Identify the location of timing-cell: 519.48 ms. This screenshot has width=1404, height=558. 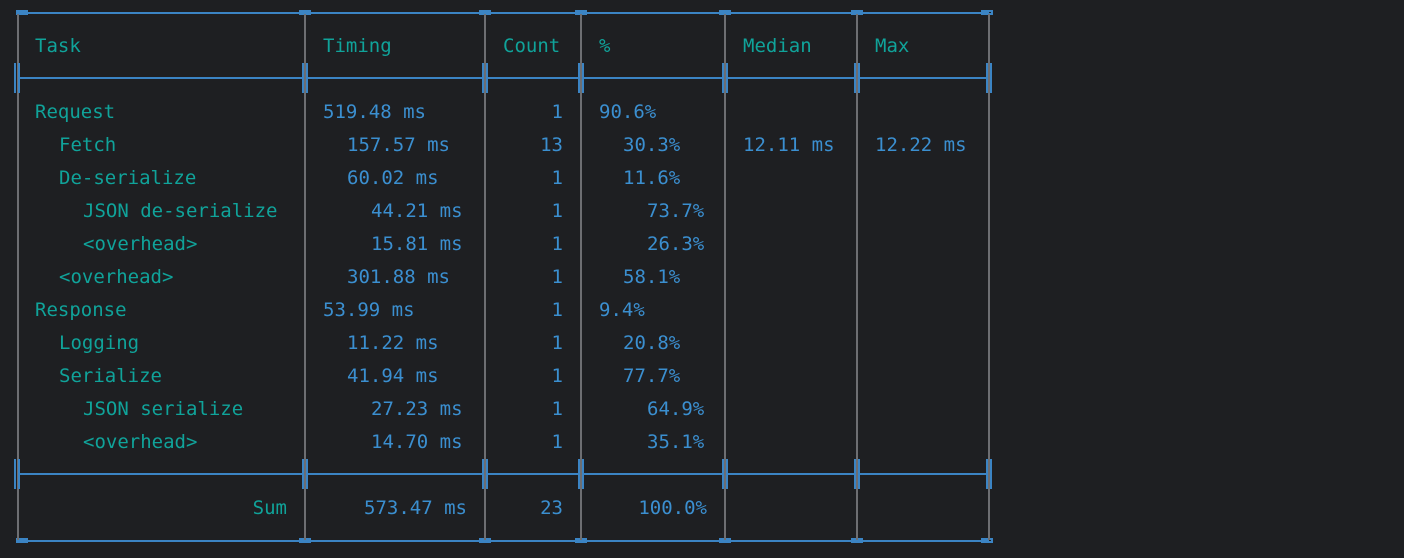
(374, 112).